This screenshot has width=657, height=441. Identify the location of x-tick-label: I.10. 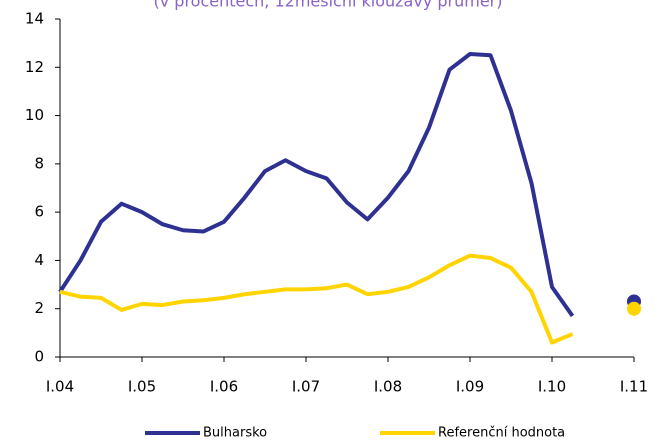
(552, 387).